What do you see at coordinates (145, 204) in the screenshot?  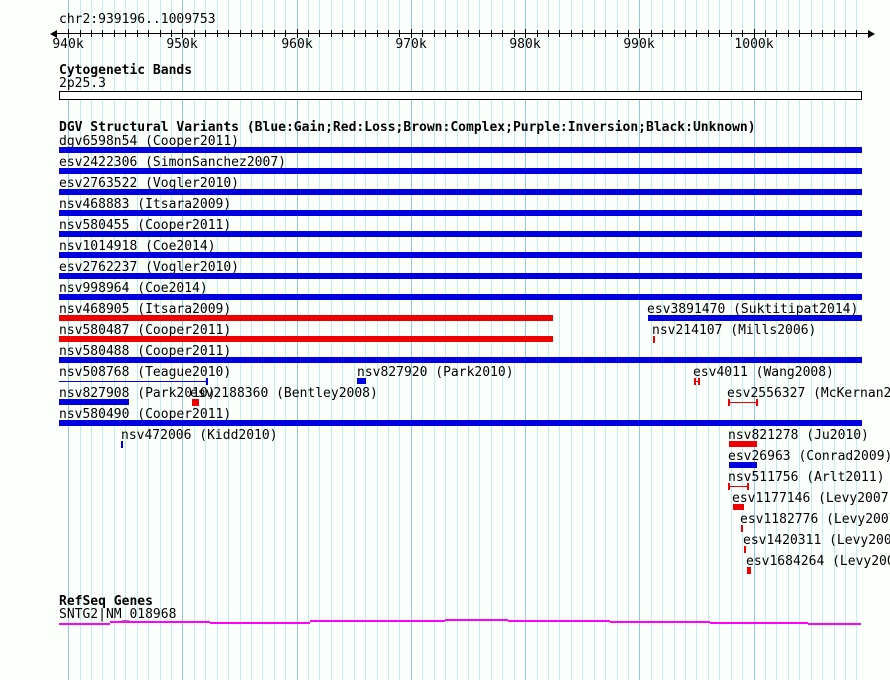 I see `variant-label: nsv468883 (Itsara2009)` at bounding box center [145, 204].